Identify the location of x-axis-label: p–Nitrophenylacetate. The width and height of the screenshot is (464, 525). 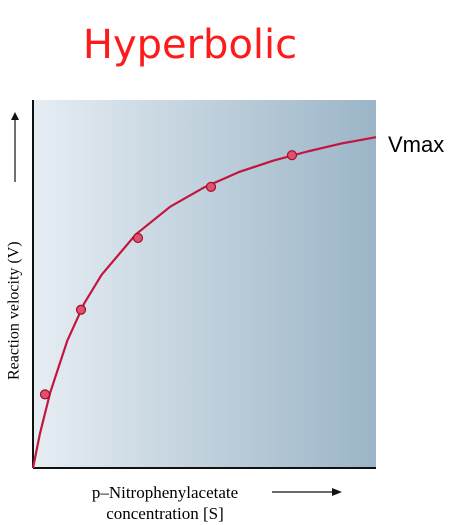
(165, 492).